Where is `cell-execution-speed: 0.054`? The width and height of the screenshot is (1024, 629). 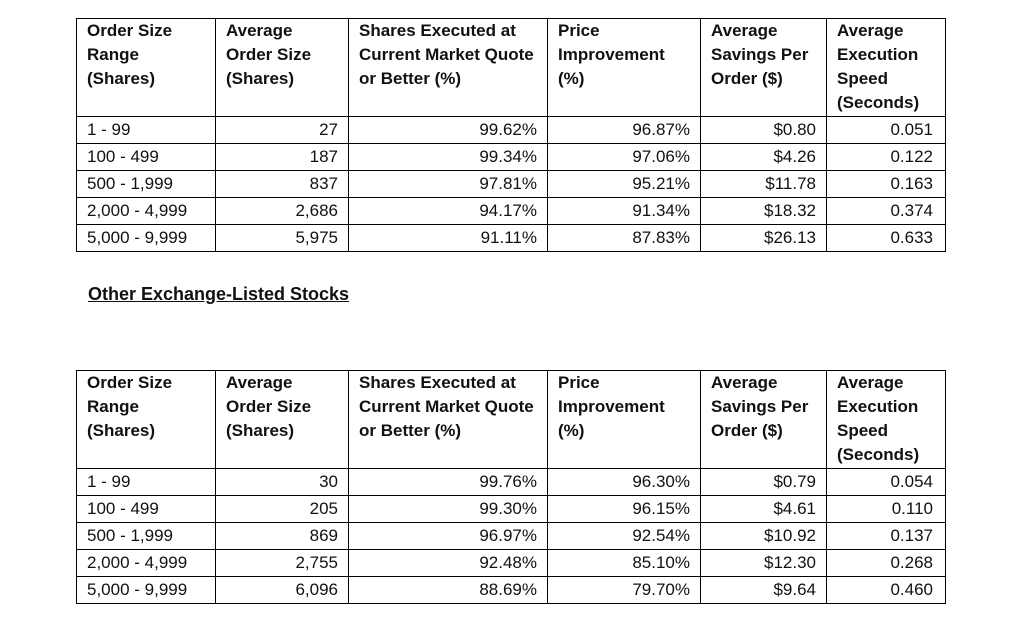 cell-execution-speed: 0.054 is located at coordinates (886, 482).